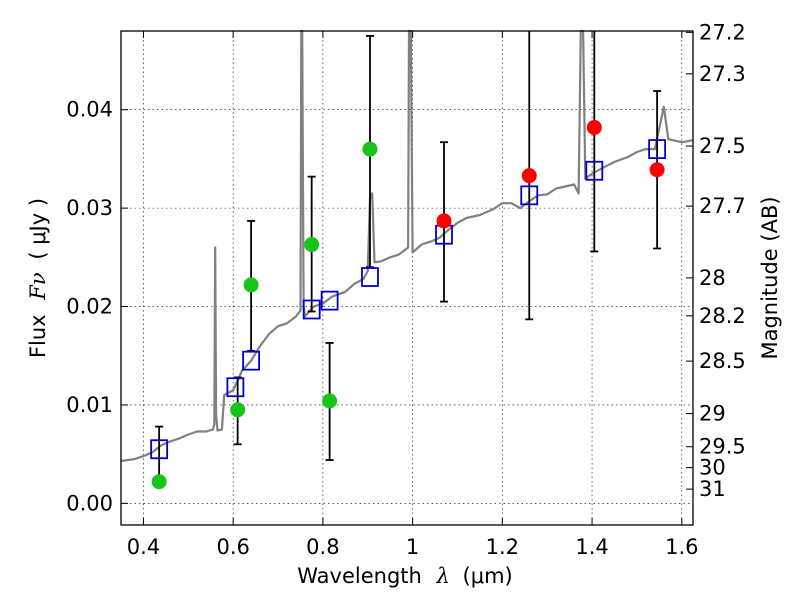  I want to click on x-tick-label: 0.4, so click(143, 547).